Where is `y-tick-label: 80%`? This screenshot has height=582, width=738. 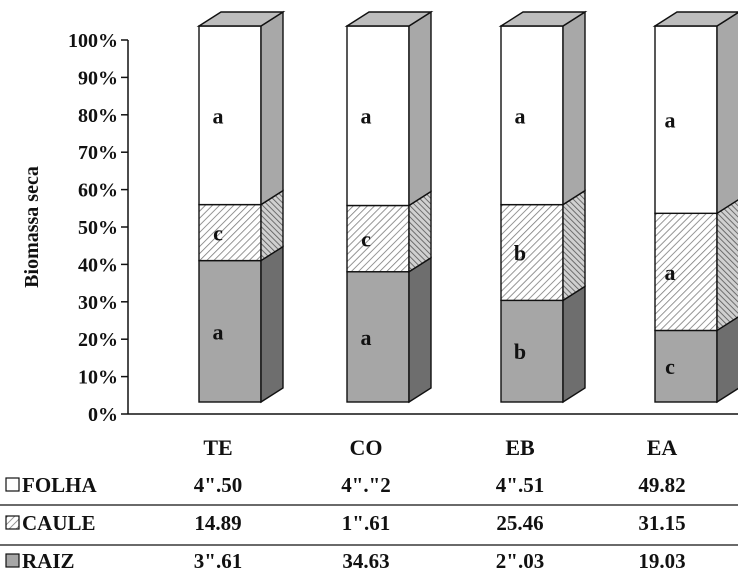
y-tick-label: 80% is located at coordinates (98, 116).